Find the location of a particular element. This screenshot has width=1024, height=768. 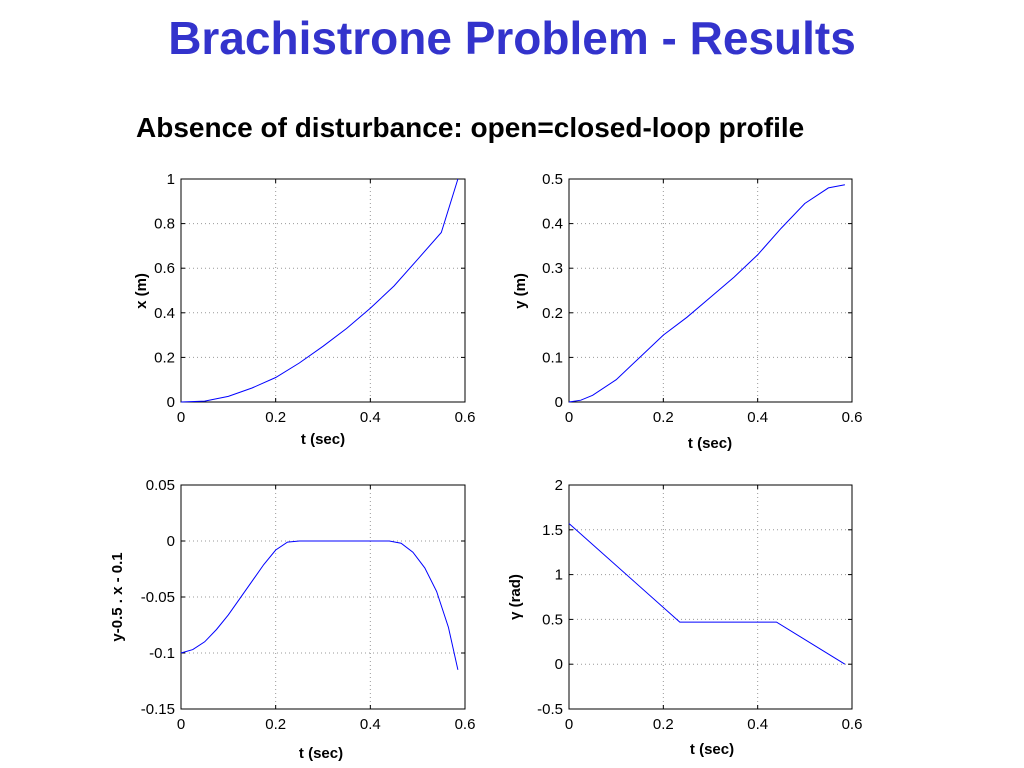

plot-x-vs-t: 0 0.2 0.4 0.6 0 0.2 0.4 0.6 0.8 1 t (sec) x (m) is located at coordinates (304, 309).